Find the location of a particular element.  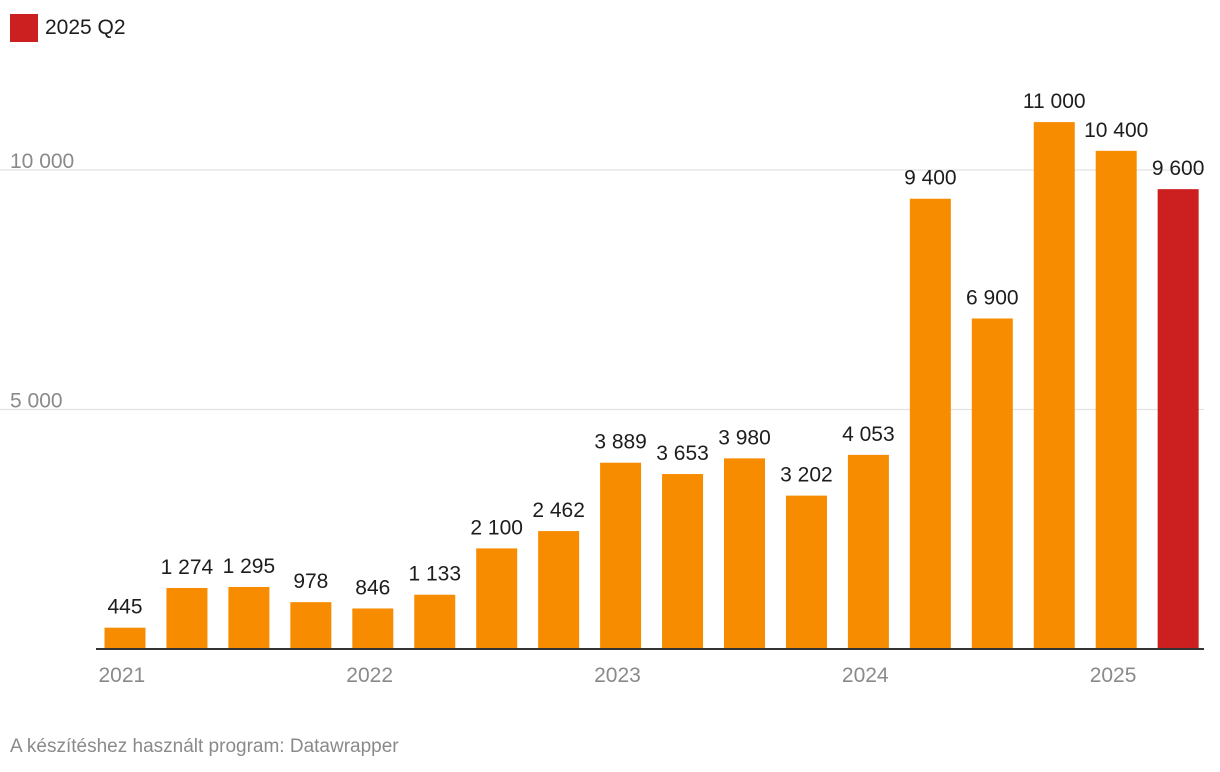

bar-value-label: 3 980 is located at coordinates (744, 437).